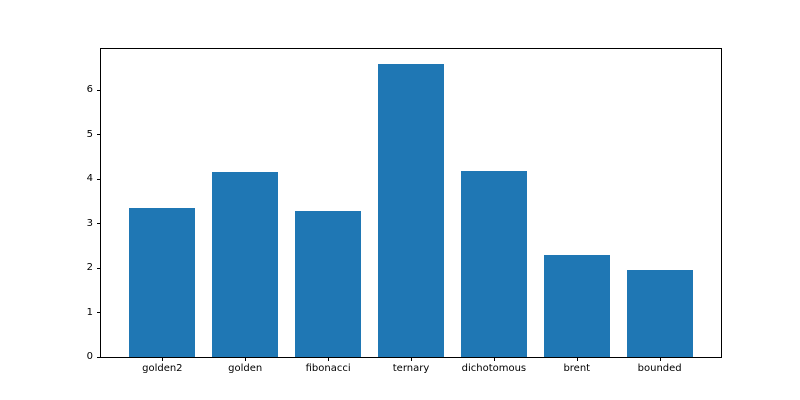  What do you see at coordinates (659, 368) in the screenshot?
I see `x-tick-label: bounded` at bounding box center [659, 368].